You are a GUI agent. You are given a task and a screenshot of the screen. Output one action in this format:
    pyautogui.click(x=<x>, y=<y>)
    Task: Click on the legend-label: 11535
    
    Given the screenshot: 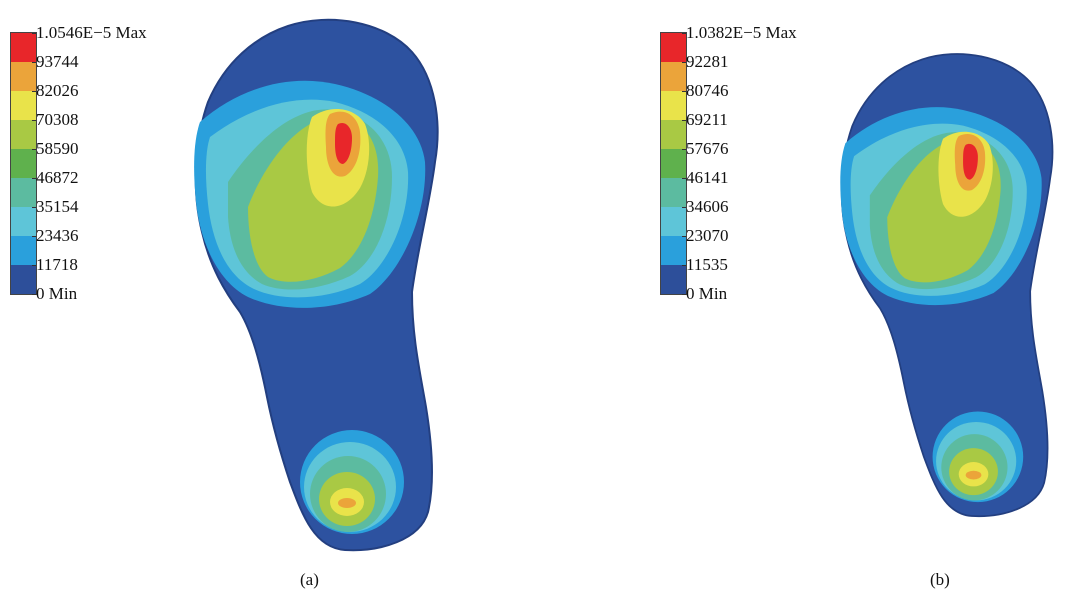 What is the action you would take?
    pyautogui.click(x=739, y=269)
    